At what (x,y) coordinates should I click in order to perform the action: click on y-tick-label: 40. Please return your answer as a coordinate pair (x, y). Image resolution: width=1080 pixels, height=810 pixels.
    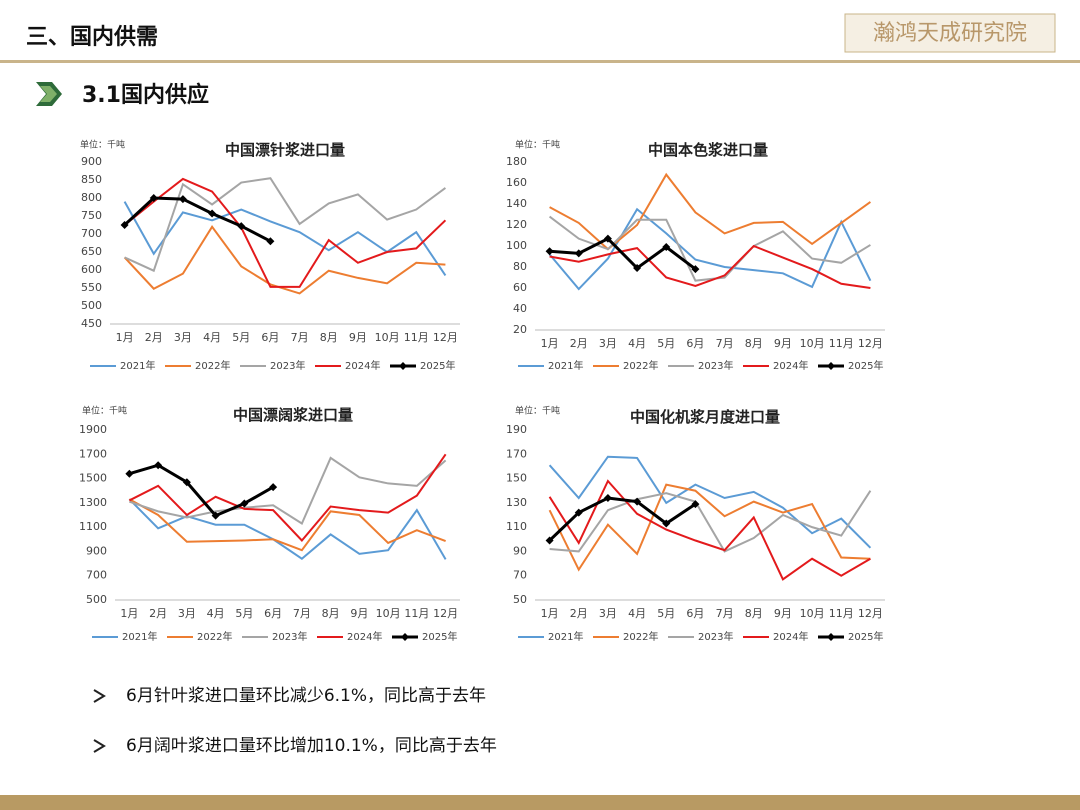
    Looking at the image, I should click on (520, 308).